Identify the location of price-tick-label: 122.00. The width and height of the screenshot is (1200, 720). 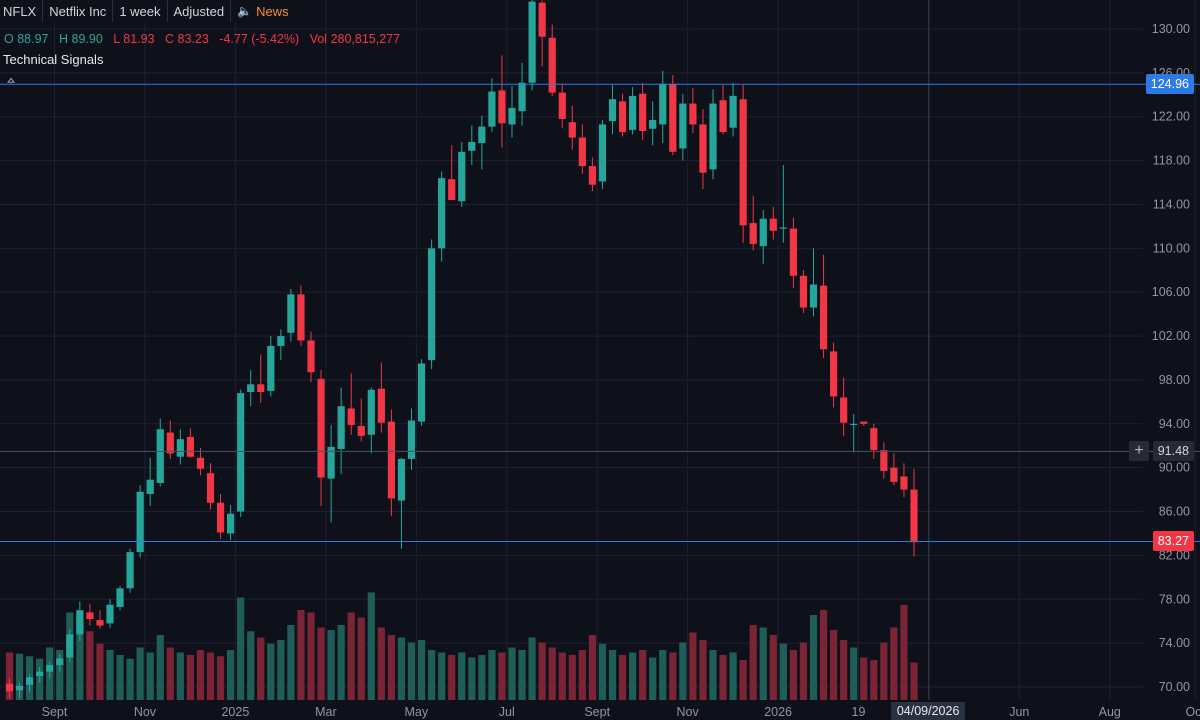
(1171, 117).